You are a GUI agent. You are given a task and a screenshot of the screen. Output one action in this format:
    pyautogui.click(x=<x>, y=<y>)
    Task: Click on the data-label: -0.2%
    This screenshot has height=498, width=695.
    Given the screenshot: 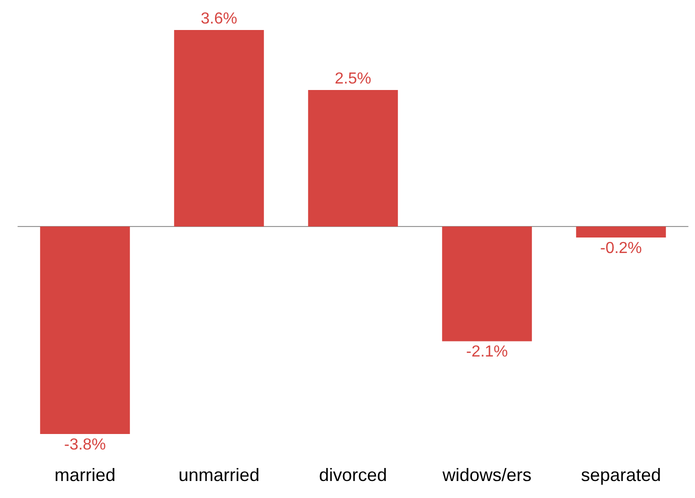 What is the action you would take?
    pyautogui.click(x=621, y=248)
    